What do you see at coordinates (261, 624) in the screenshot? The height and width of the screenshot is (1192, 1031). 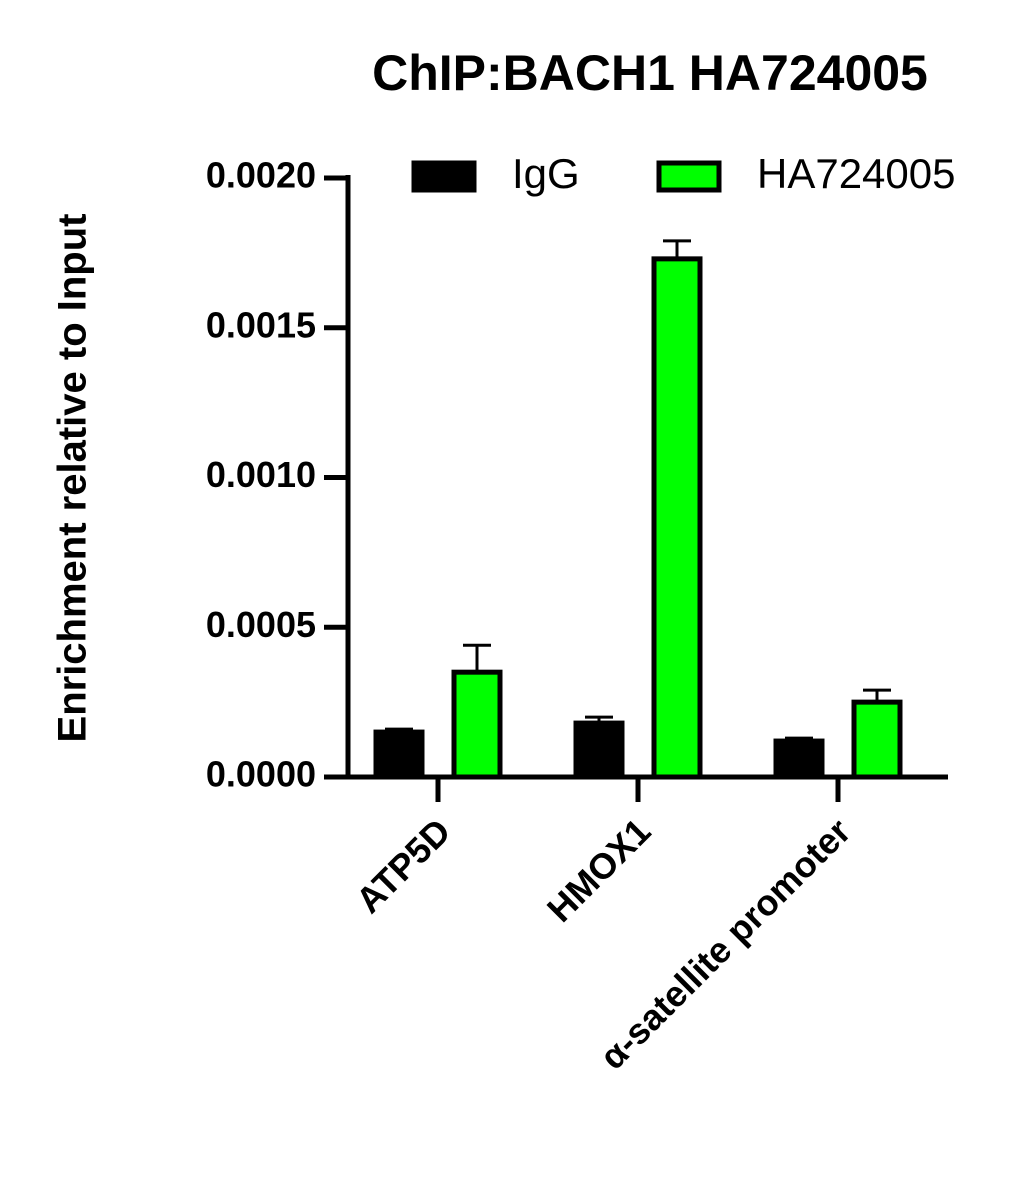 I see `y-tick-label: 0.0005` at bounding box center [261, 624].